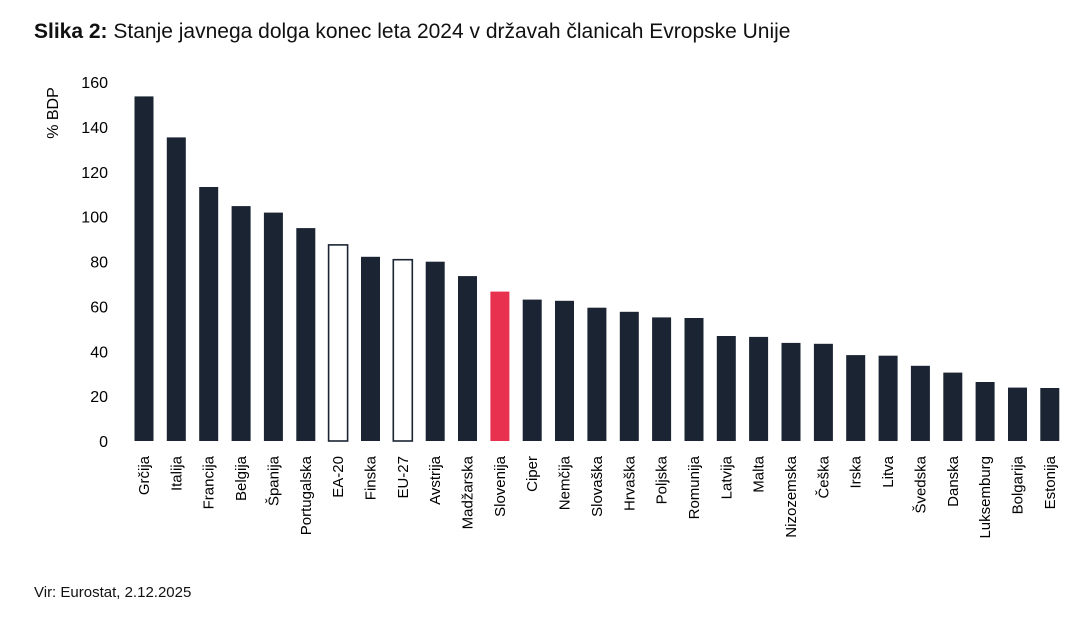 The height and width of the screenshot is (617, 1092). I want to click on x-tick-label: Finska, so click(371, 477).